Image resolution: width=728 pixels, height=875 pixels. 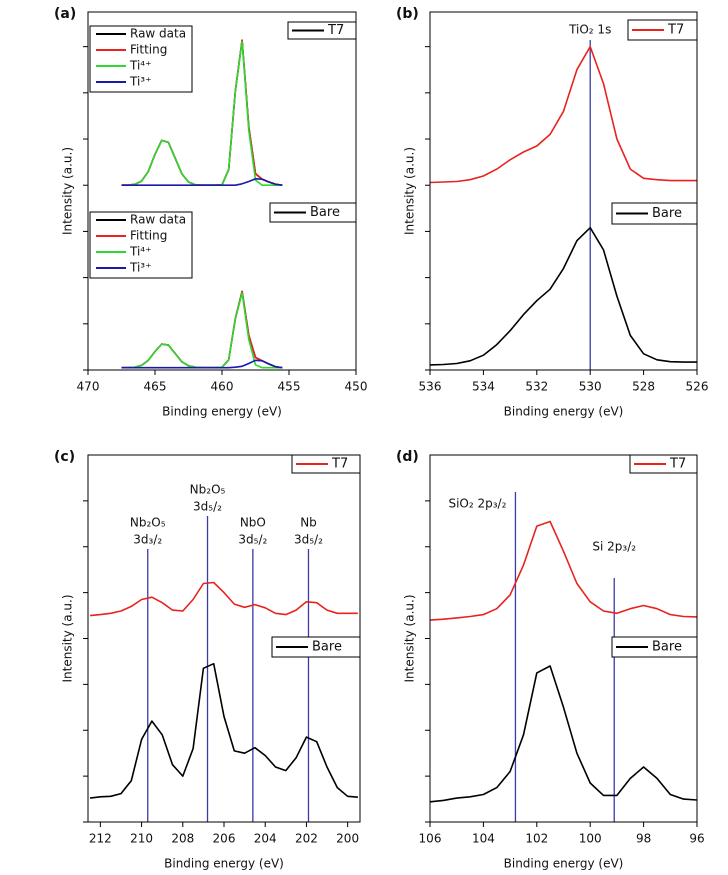 I want to click on x-tick-label: 450, so click(x=356, y=387).